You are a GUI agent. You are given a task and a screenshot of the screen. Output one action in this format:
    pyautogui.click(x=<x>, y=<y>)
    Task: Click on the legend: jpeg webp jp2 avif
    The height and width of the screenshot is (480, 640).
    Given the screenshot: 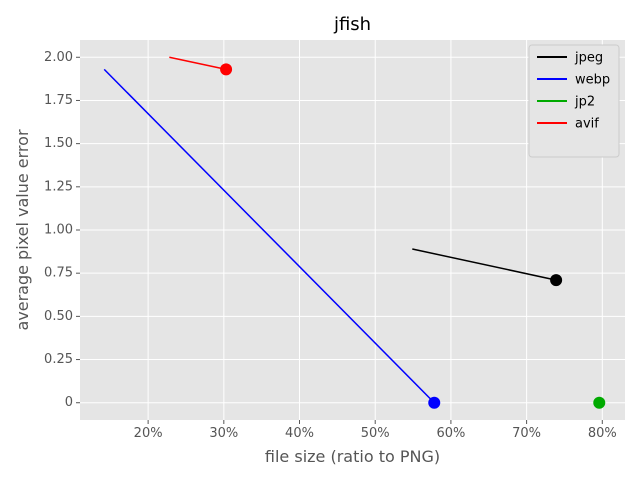 What is the action you would take?
    pyautogui.click(x=574, y=101)
    